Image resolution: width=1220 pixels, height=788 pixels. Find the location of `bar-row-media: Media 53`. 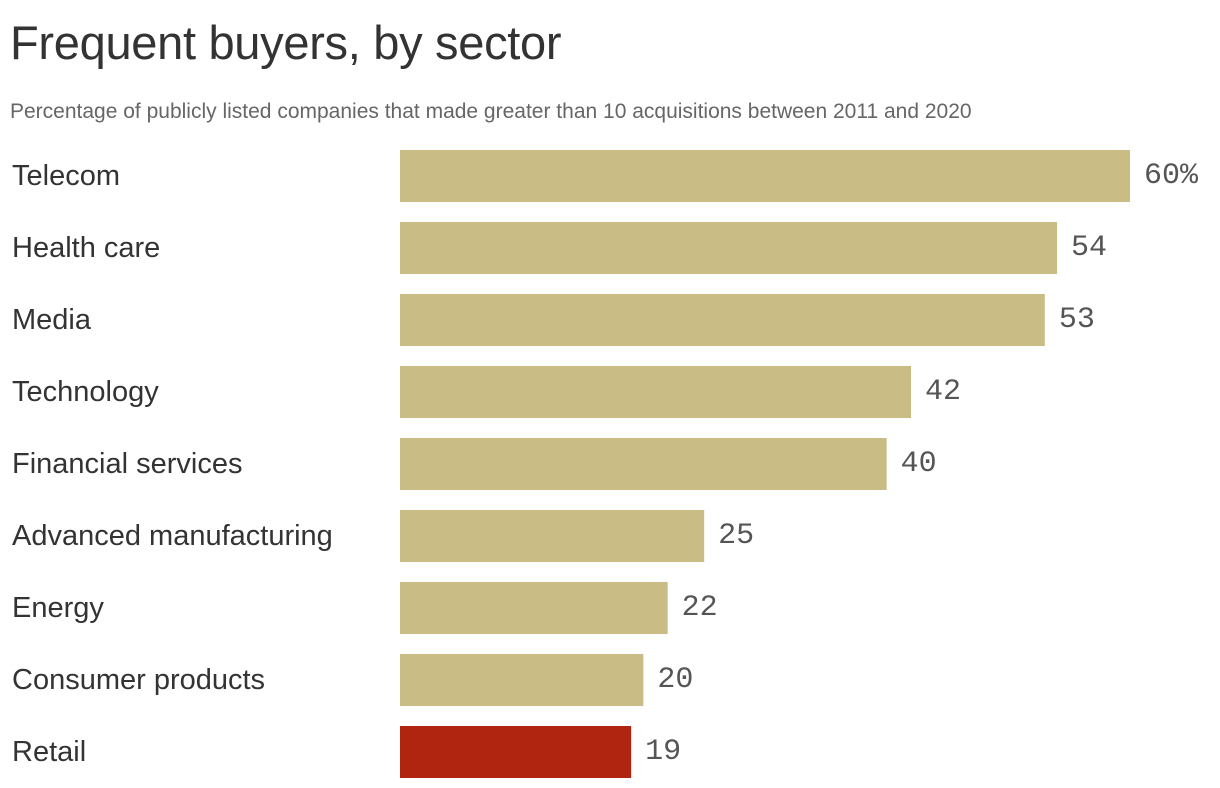

bar-row-media: Media 53 is located at coordinates (553, 320).